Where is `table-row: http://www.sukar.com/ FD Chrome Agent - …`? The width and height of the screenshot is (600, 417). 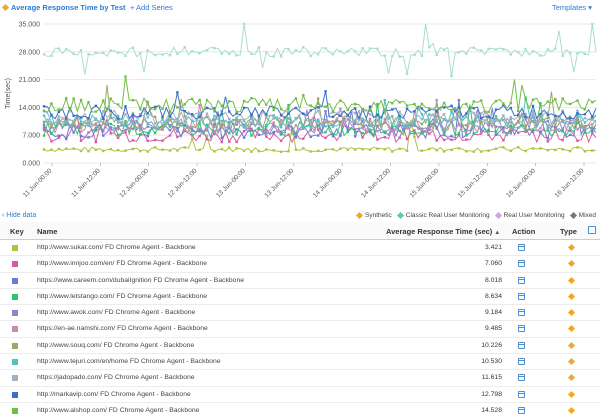
table-row: http://www.sukar.com/ FD Chrome Agent - … is located at coordinates (300, 248).